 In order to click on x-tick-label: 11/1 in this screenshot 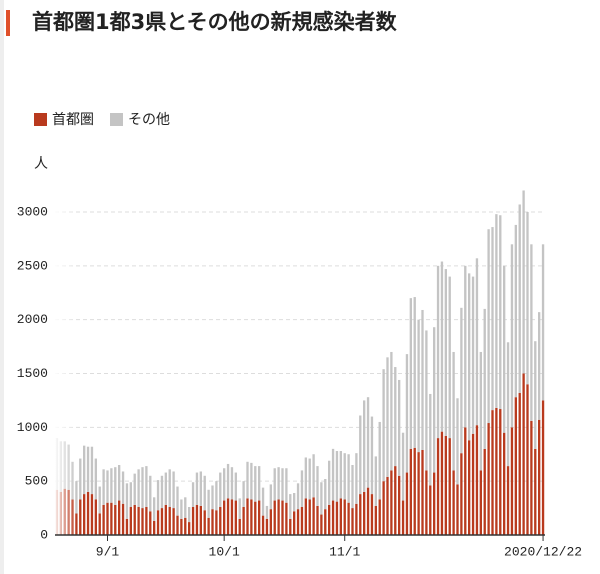, I will do `click(344, 551)`.